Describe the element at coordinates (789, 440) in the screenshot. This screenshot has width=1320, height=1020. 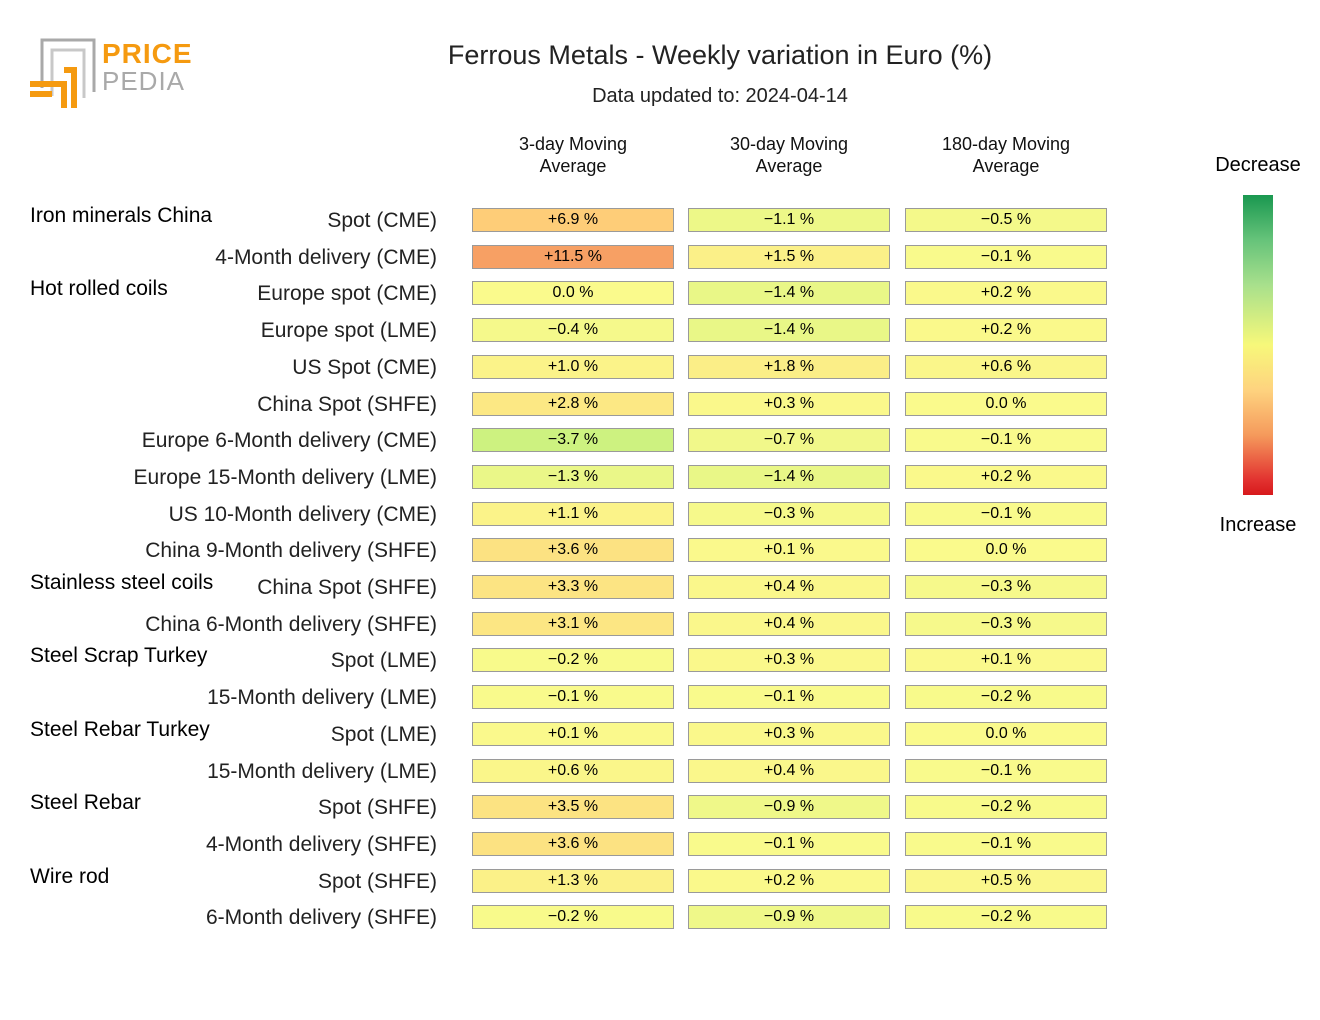
I see `heatmap-cell: −0.7 %` at that location.